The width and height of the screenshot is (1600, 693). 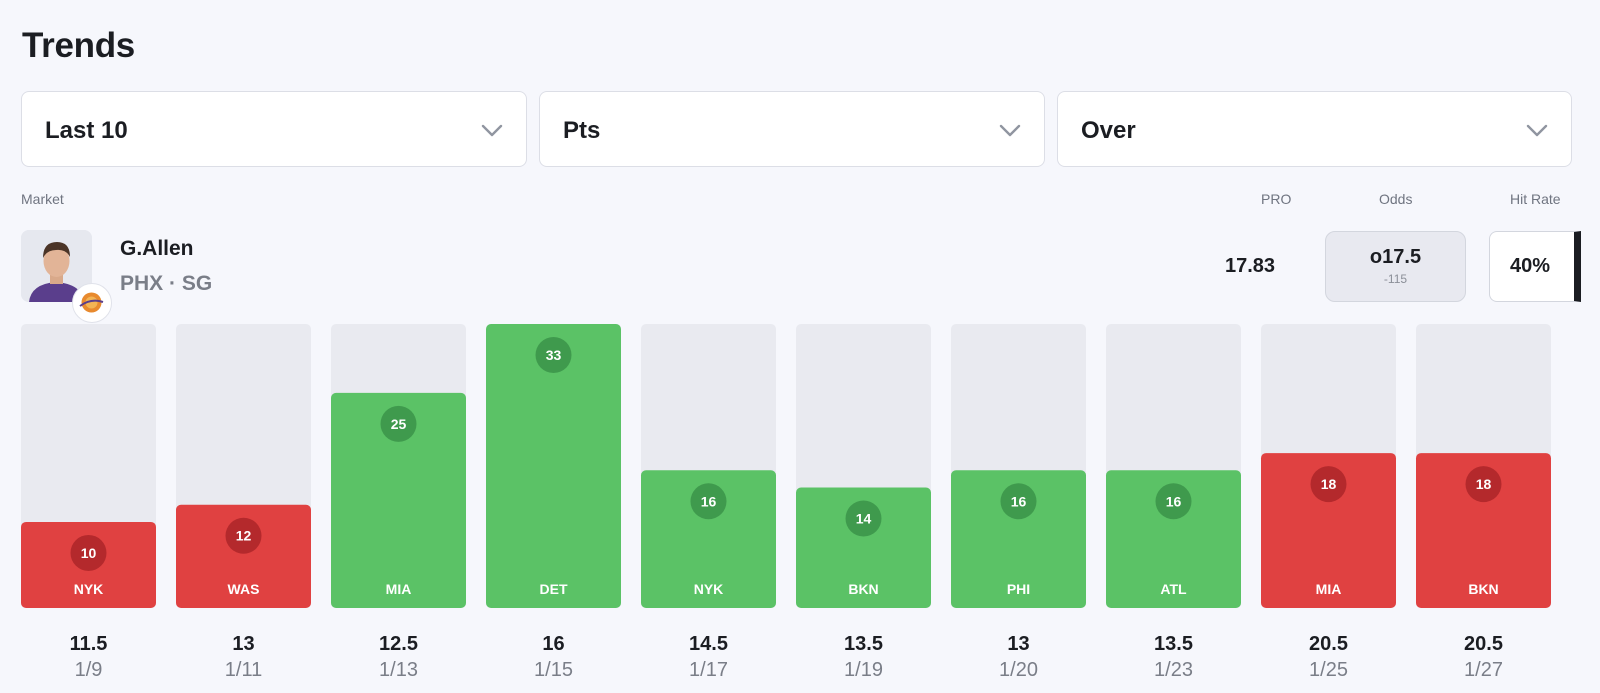 What do you see at coordinates (708, 670) in the screenshot?
I see `game-date-label: 1/17` at bounding box center [708, 670].